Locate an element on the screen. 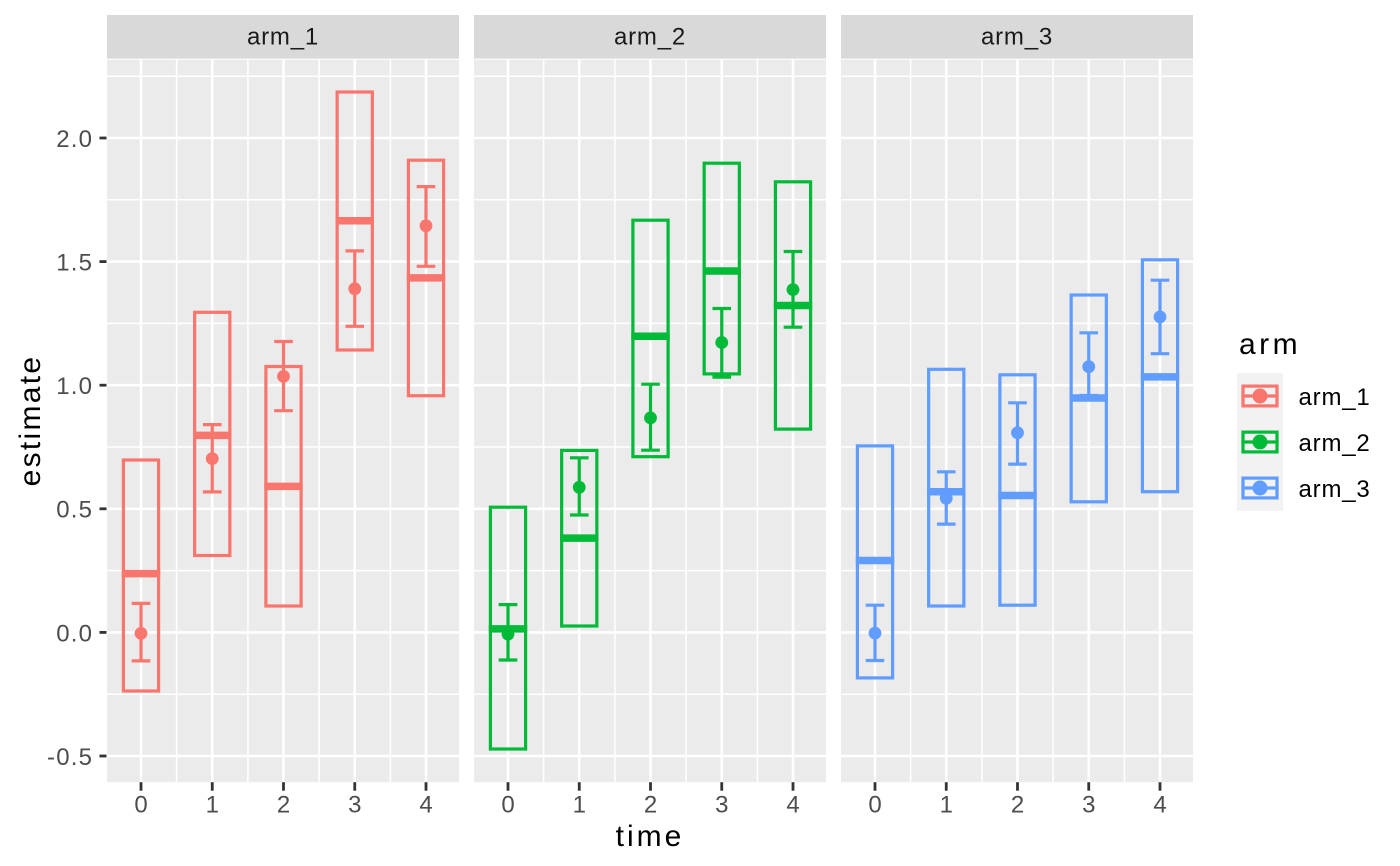 The height and width of the screenshot is (866, 1400). svg-text: 1.5 is located at coordinates (74, 263).